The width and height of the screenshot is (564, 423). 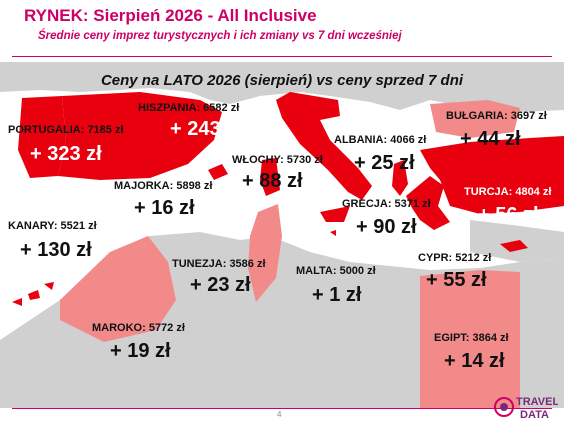 I want to click on change-turcja: + 56 zł, so click(x=508, y=215).